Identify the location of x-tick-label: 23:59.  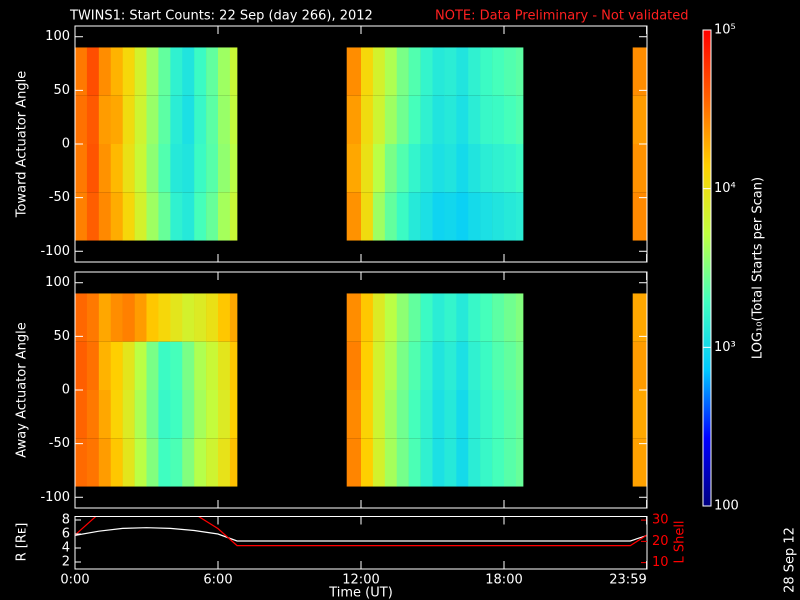
(627, 580).